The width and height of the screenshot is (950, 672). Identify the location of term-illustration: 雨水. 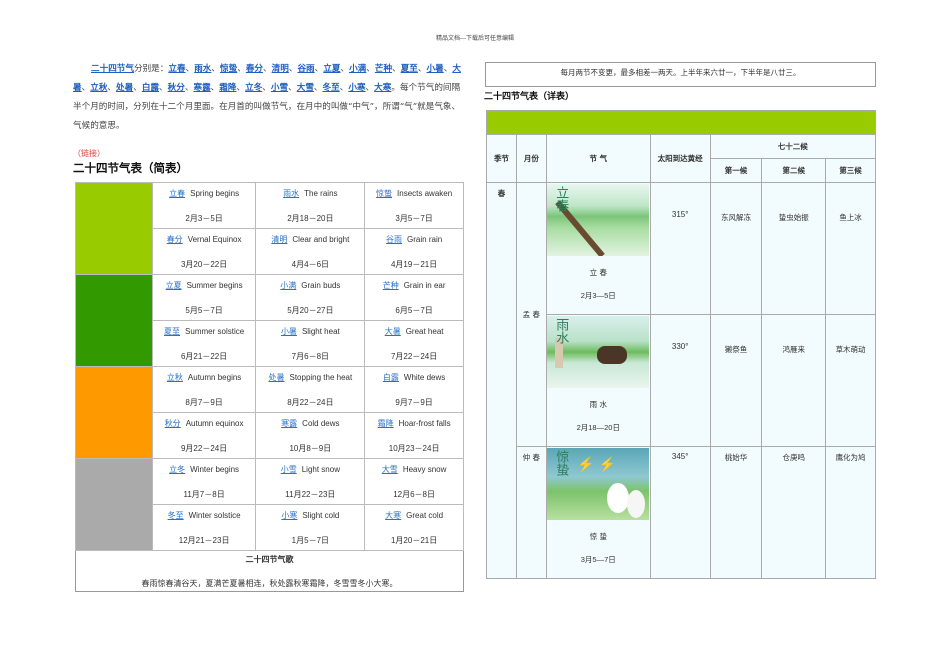
(598, 352).